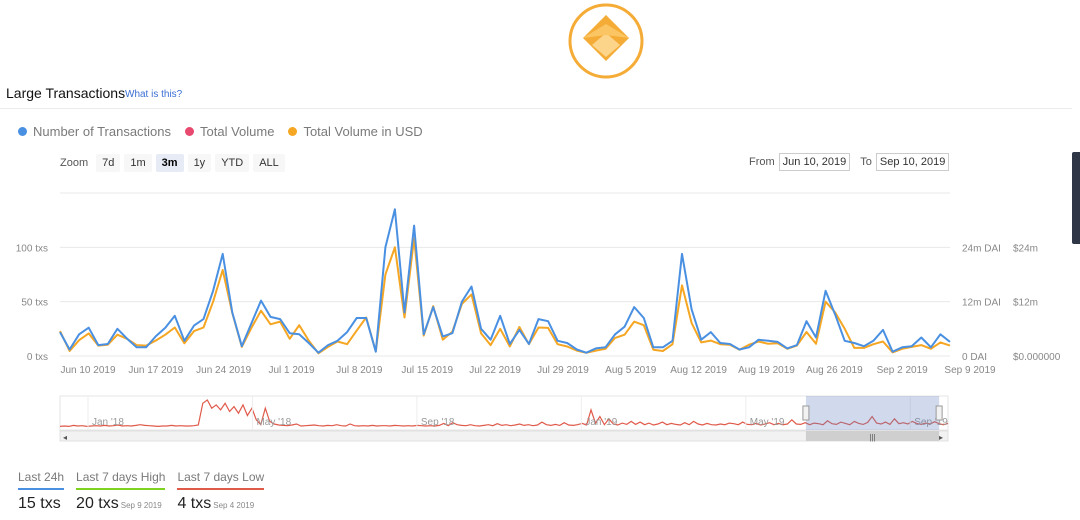 This screenshot has width=1080, height=520. What do you see at coordinates (974, 357) in the screenshot?
I see `y-right-tick-label: 0 DAI` at bounding box center [974, 357].